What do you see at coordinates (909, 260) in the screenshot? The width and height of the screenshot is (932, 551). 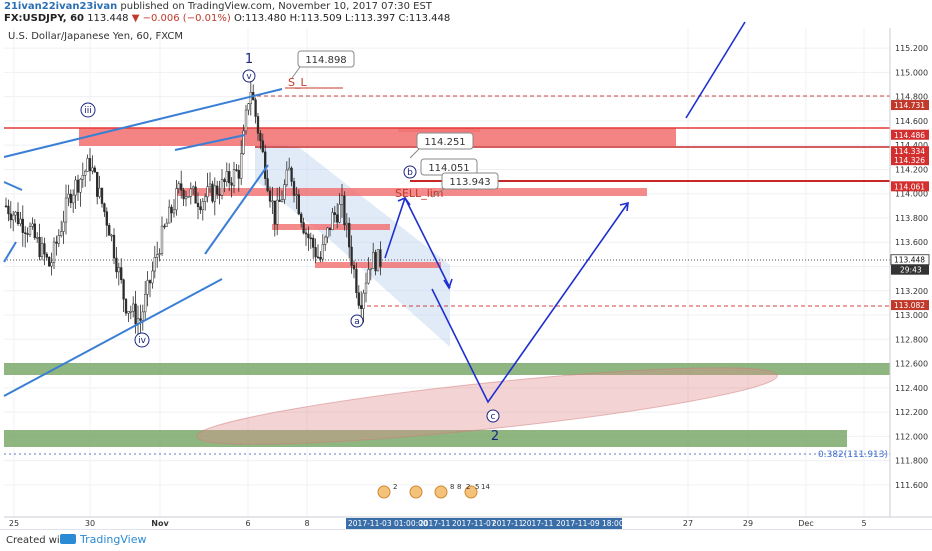 I see `current-price-label: 113.448` at bounding box center [909, 260].